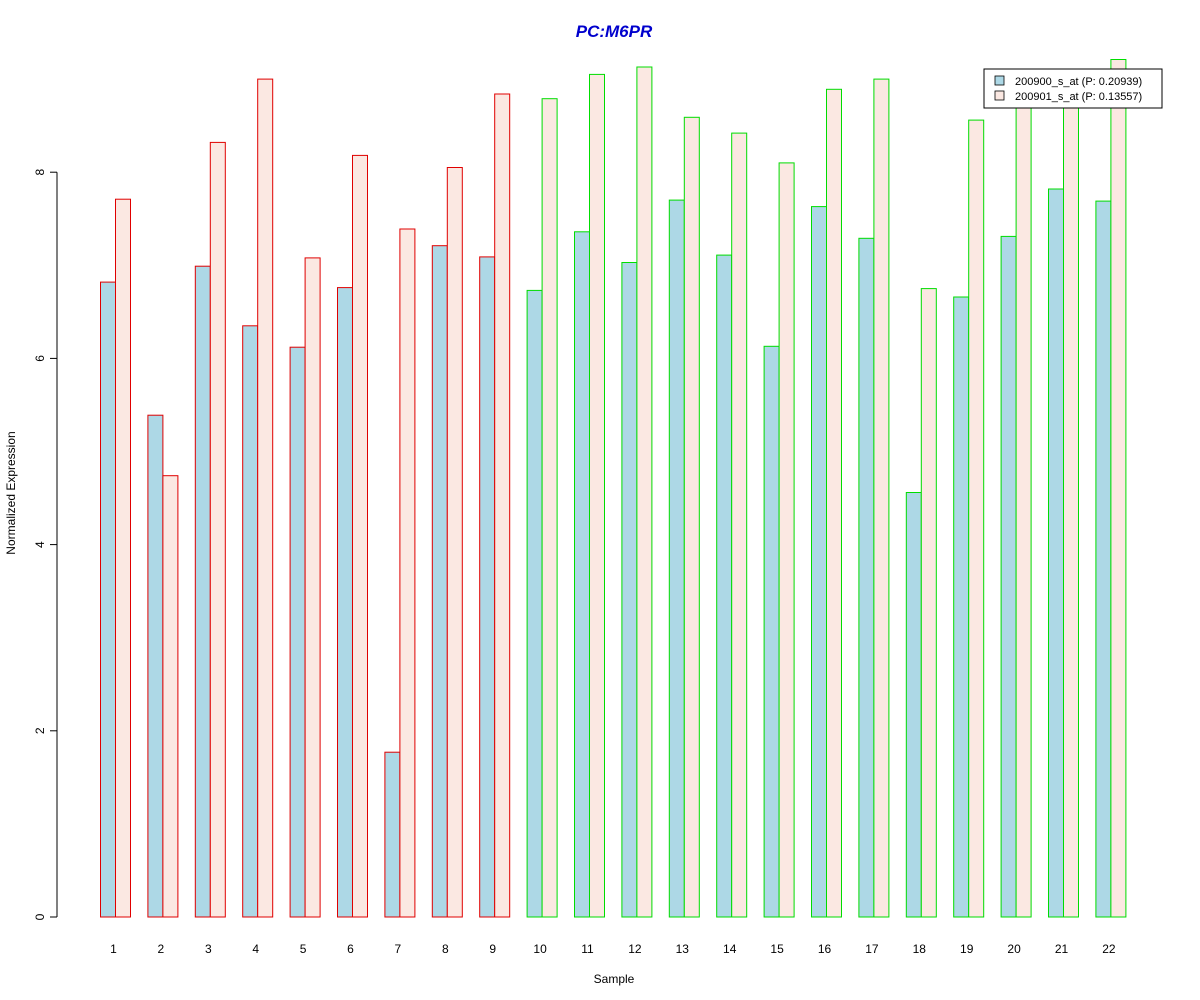  I want to click on x-tick-label-19: 19, so click(967, 949).